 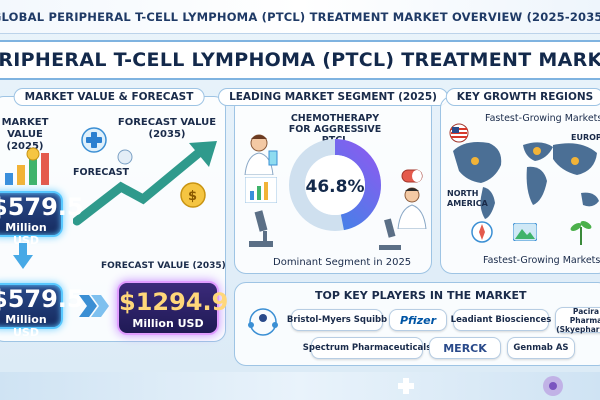 I want to click on label-2025: MARKET VALUE (2025), so click(x=25, y=134).